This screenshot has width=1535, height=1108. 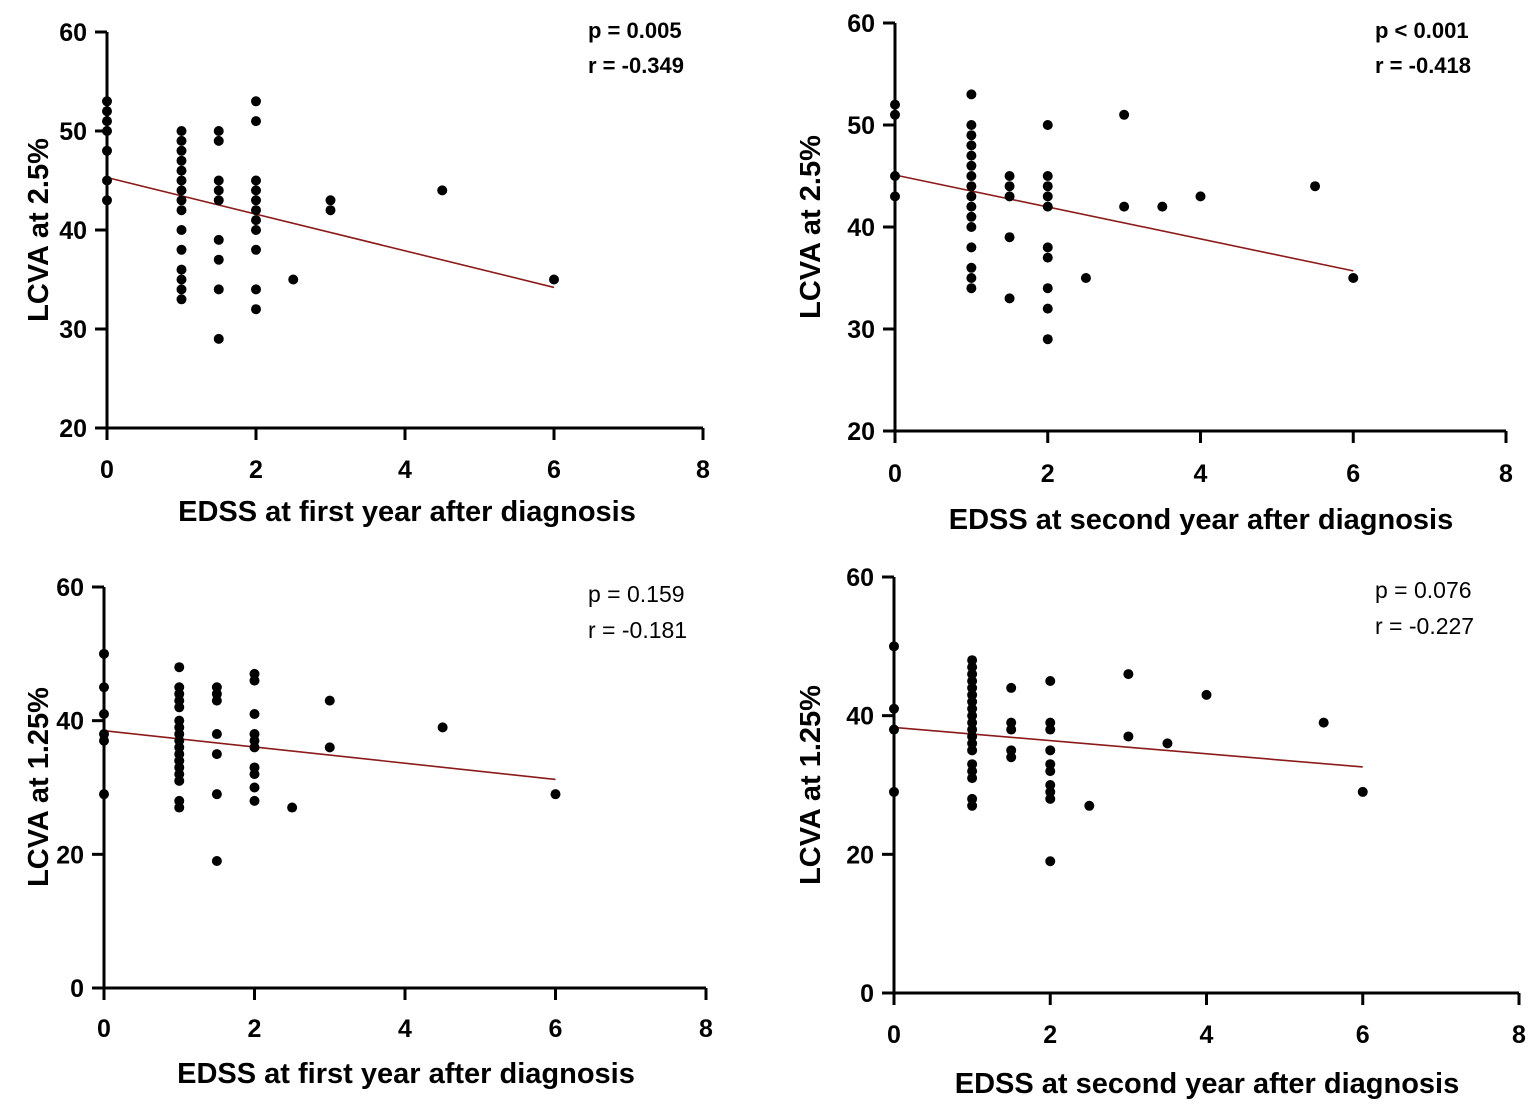 I want to click on y-tick-label: 50, so click(x=73, y=132).